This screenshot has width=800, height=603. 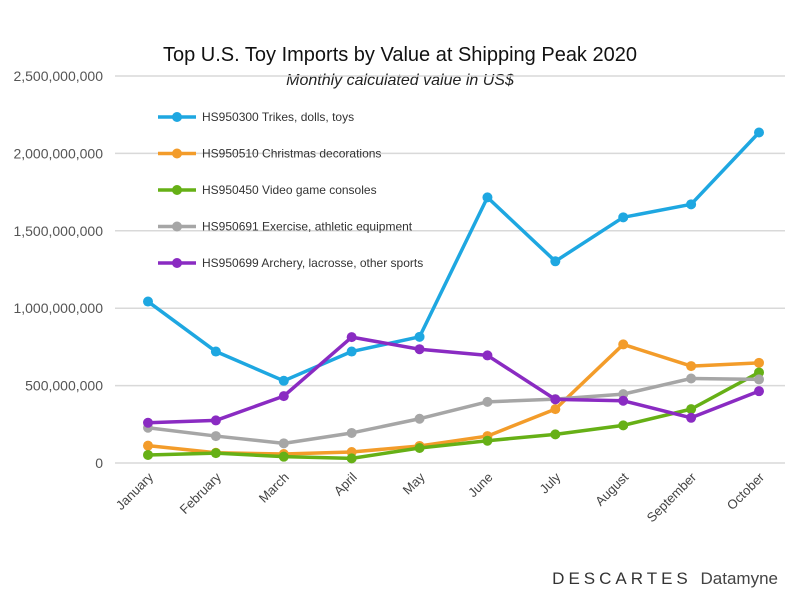 What do you see at coordinates (291, 154) in the screenshot?
I see `legend-label: HS950510 Christmas decorations` at bounding box center [291, 154].